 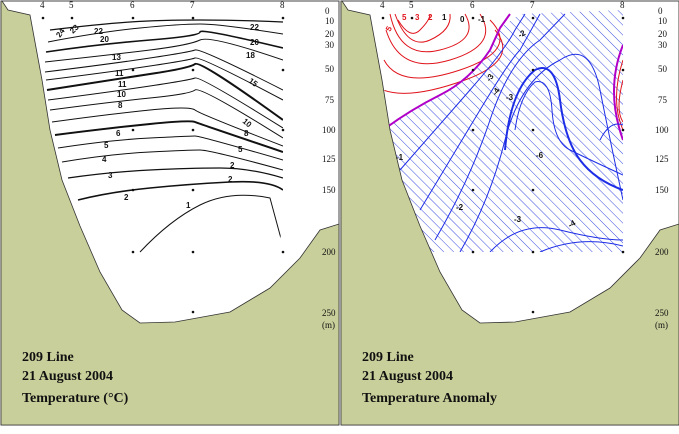 What do you see at coordinates (250, 55) in the screenshot?
I see `contour-label: 18` at bounding box center [250, 55].